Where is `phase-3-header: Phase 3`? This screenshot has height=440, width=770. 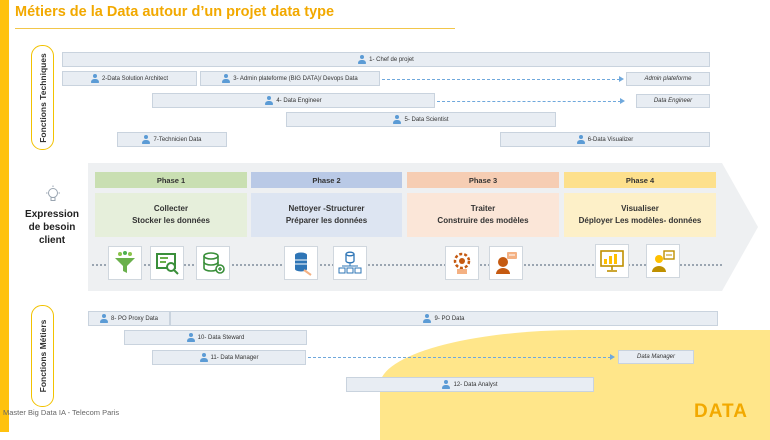 phase-3-header: Phase 3 is located at coordinates (483, 180).